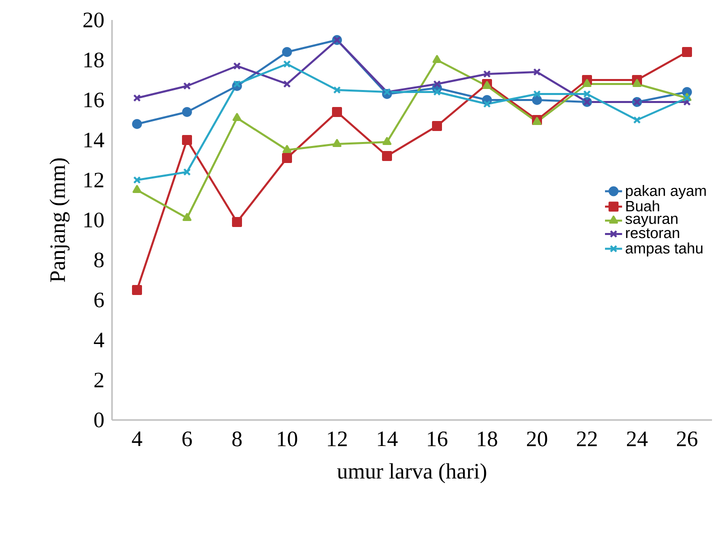 The image size is (724, 533). What do you see at coordinates (337, 439) in the screenshot?
I see `x-tick-label: 12` at bounding box center [337, 439].